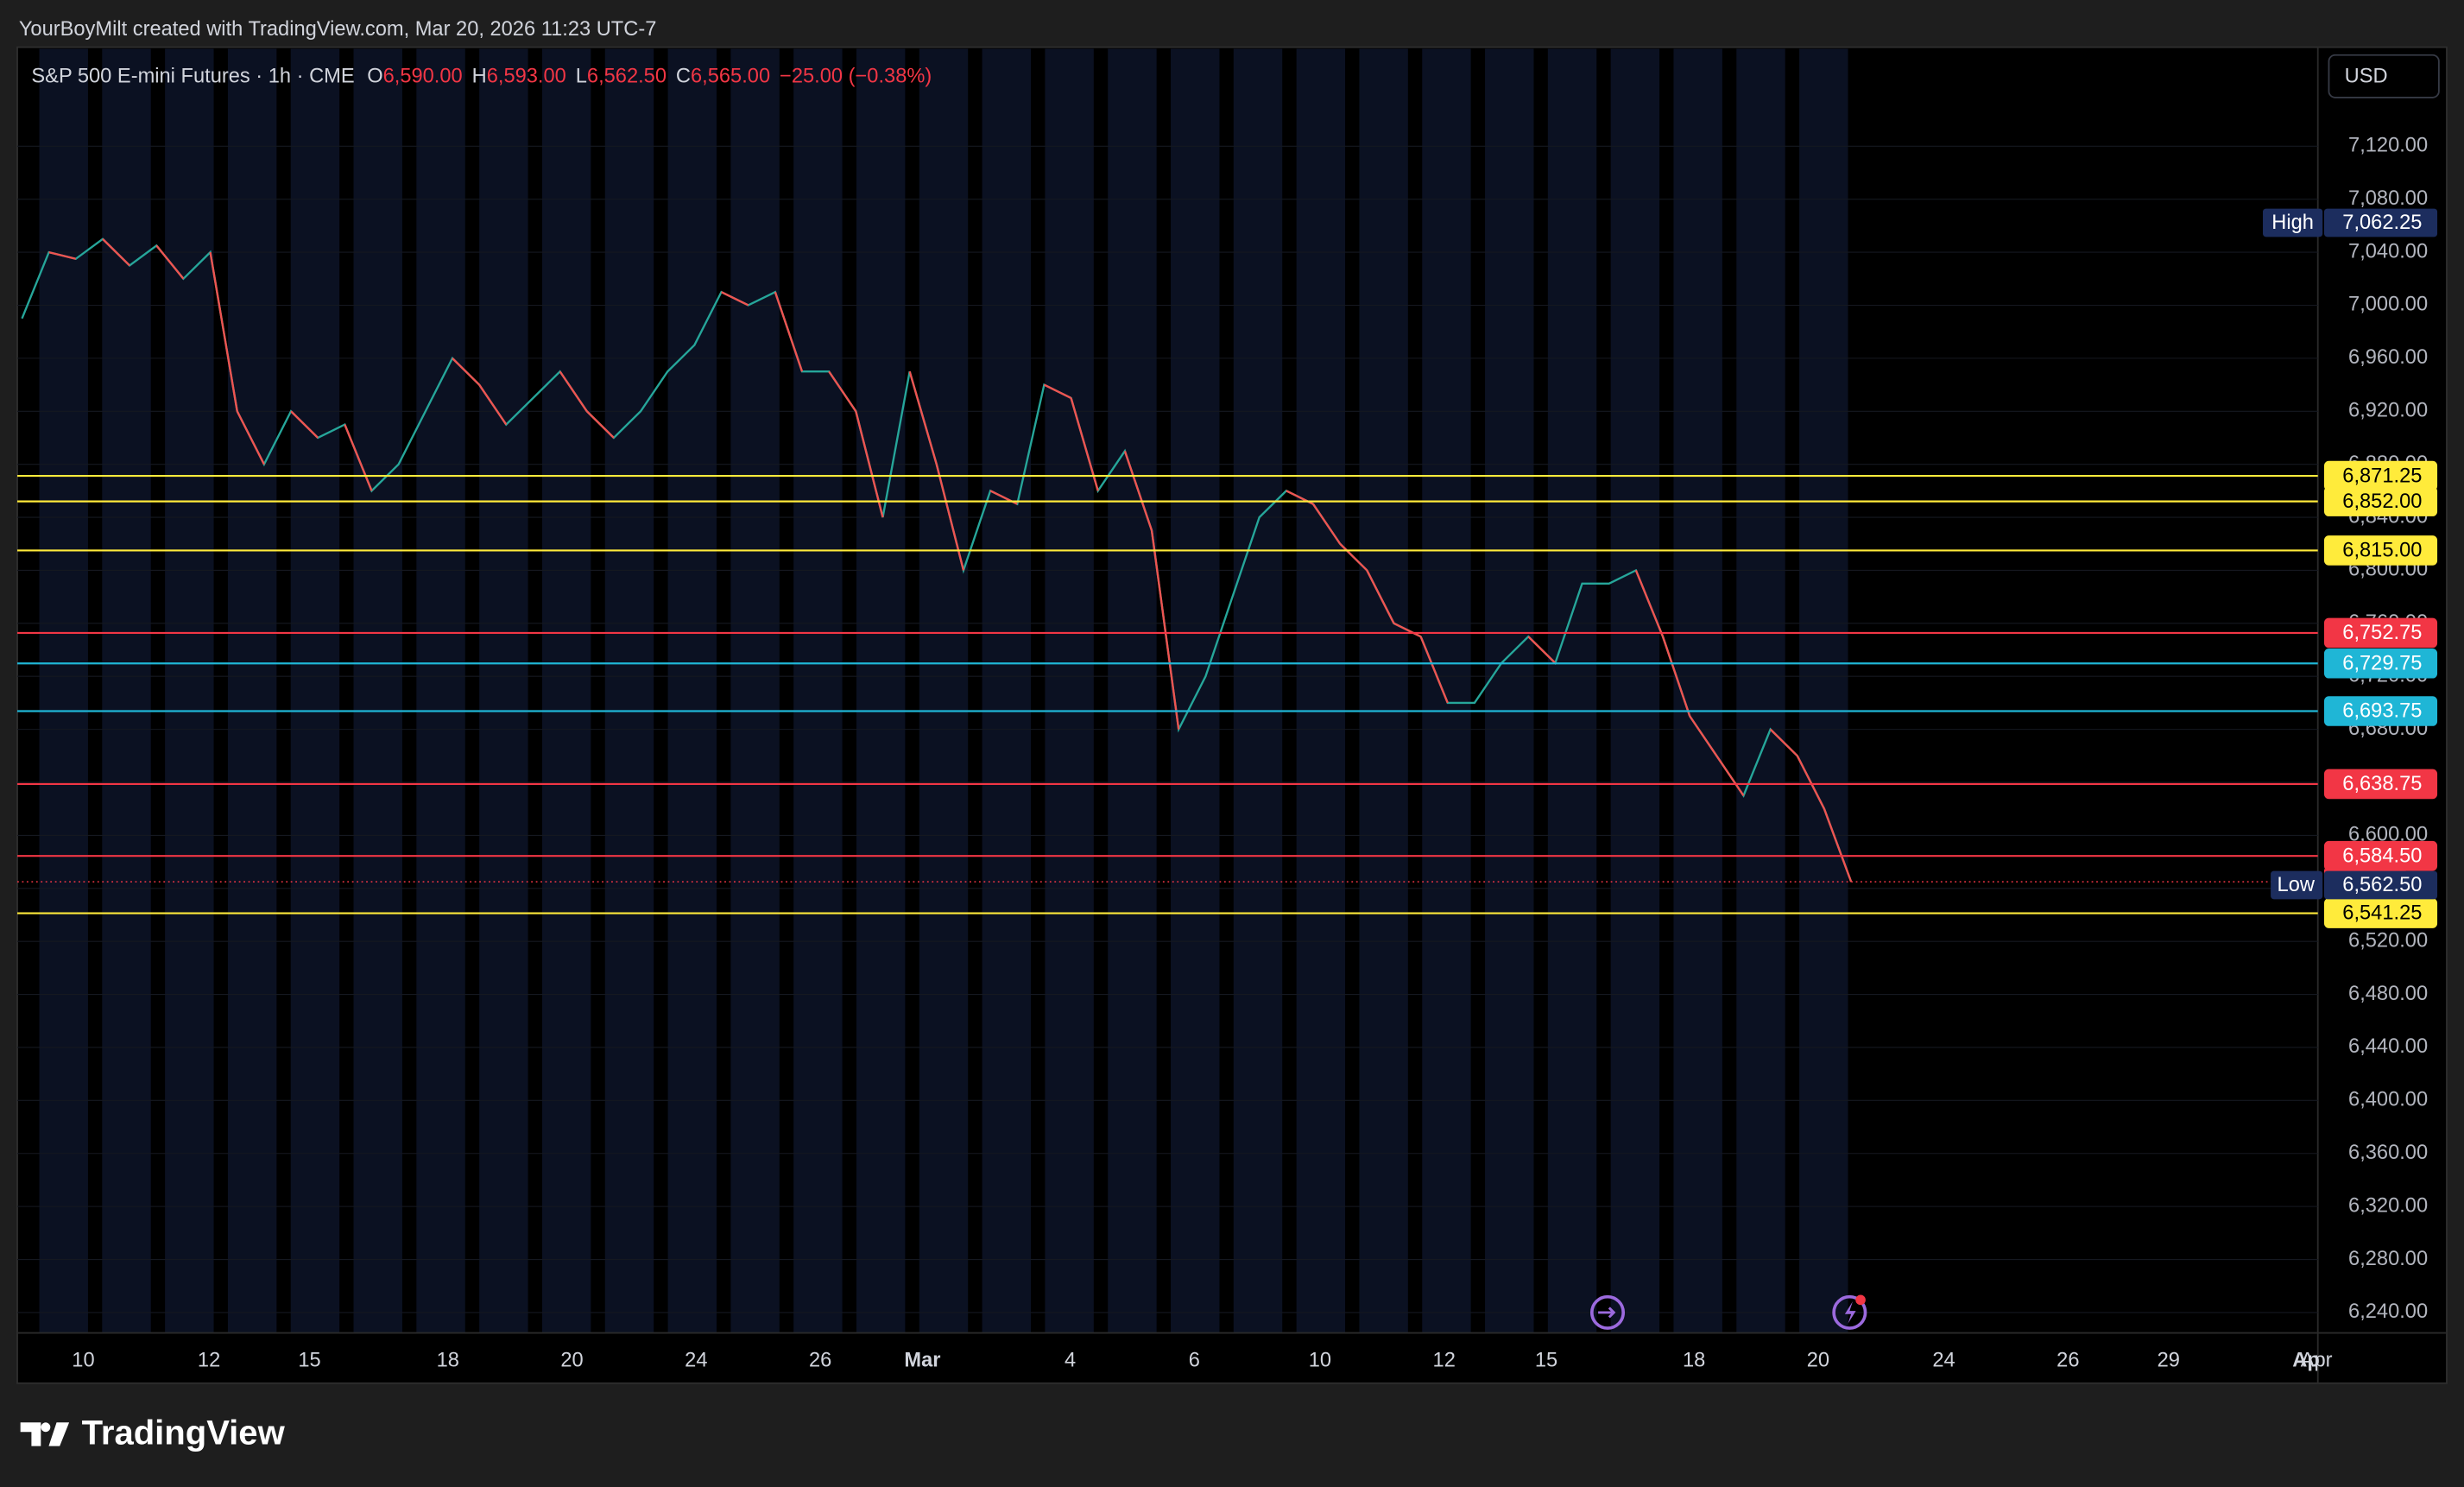  What do you see at coordinates (1860, 1300) in the screenshot?
I see `alert-dot` at bounding box center [1860, 1300].